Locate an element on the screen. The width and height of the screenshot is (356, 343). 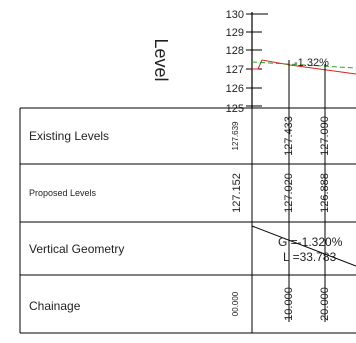
row-label-proposed: Proposed Levels is located at coordinates (63, 193).